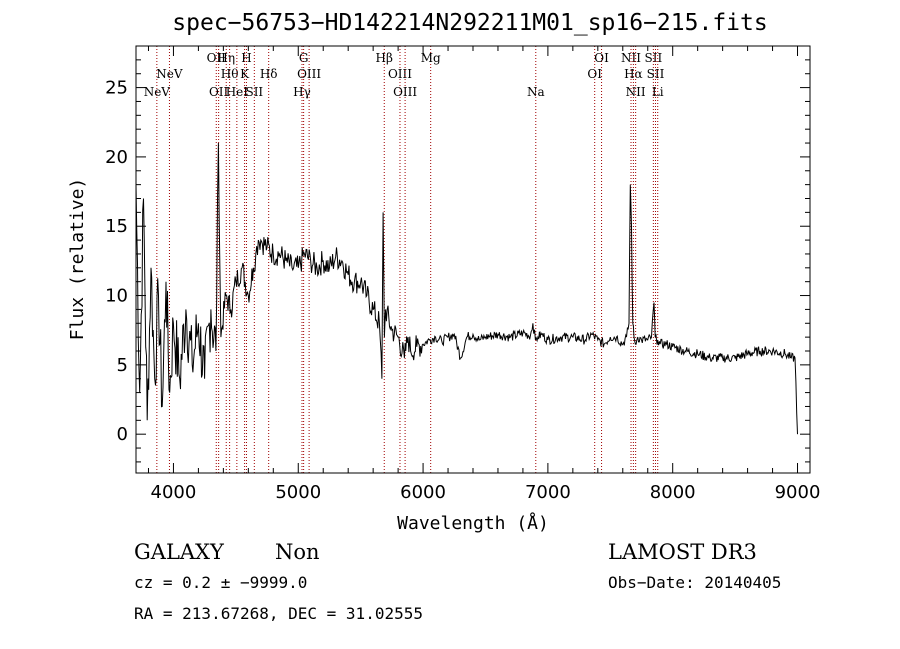  Describe the element at coordinates (116, 88) in the screenshot. I see `y-tick-label-5: 25` at that location.